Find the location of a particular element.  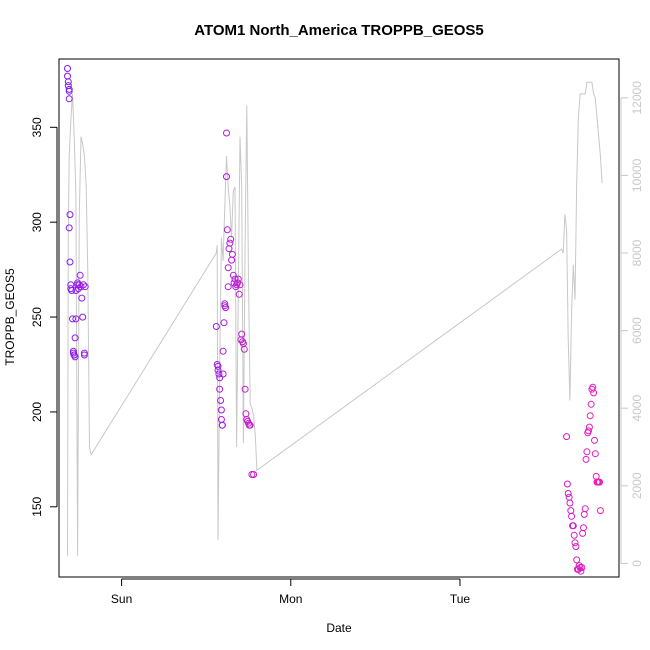

y-tick-label-right: 12000 is located at coordinates (637, 98).